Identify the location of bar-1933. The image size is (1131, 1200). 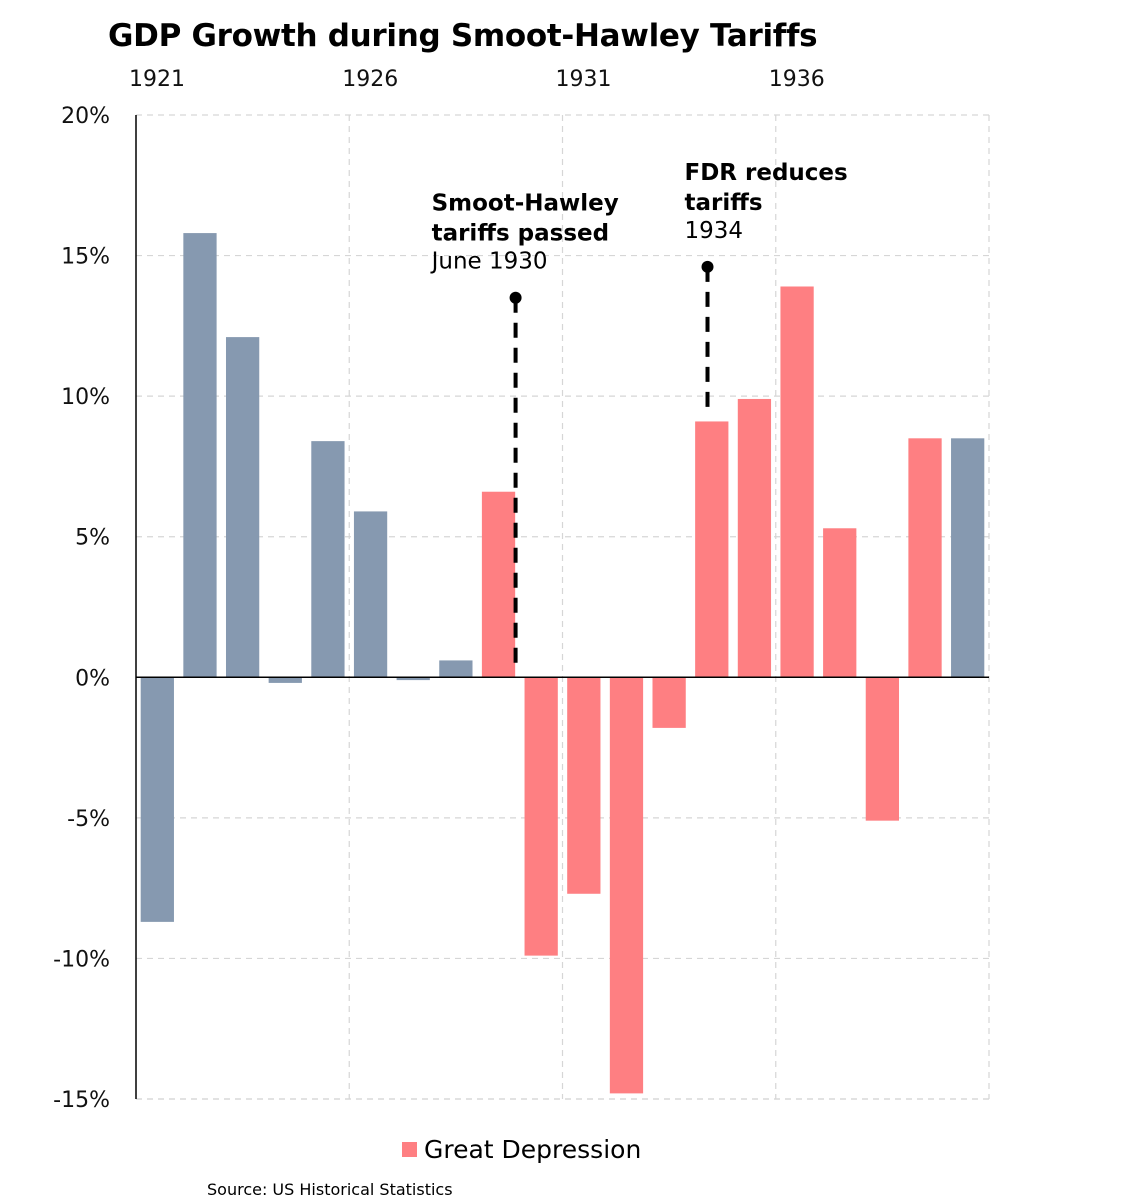
(669, 702).